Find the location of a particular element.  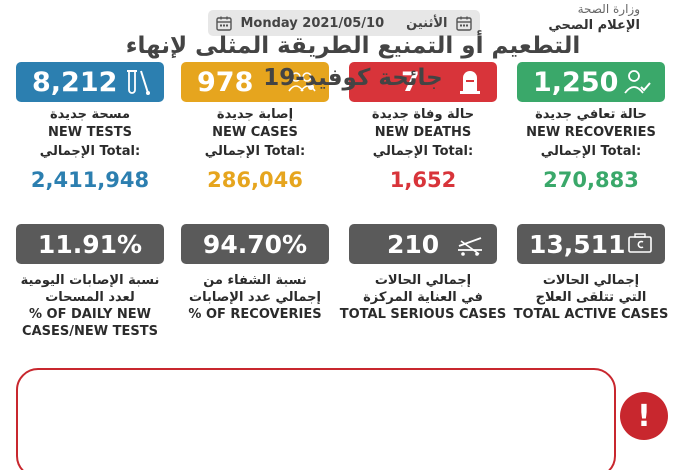

positivity-label-ar-1: نسبة الإصابات اليومية is located at coordinates (90, 280).